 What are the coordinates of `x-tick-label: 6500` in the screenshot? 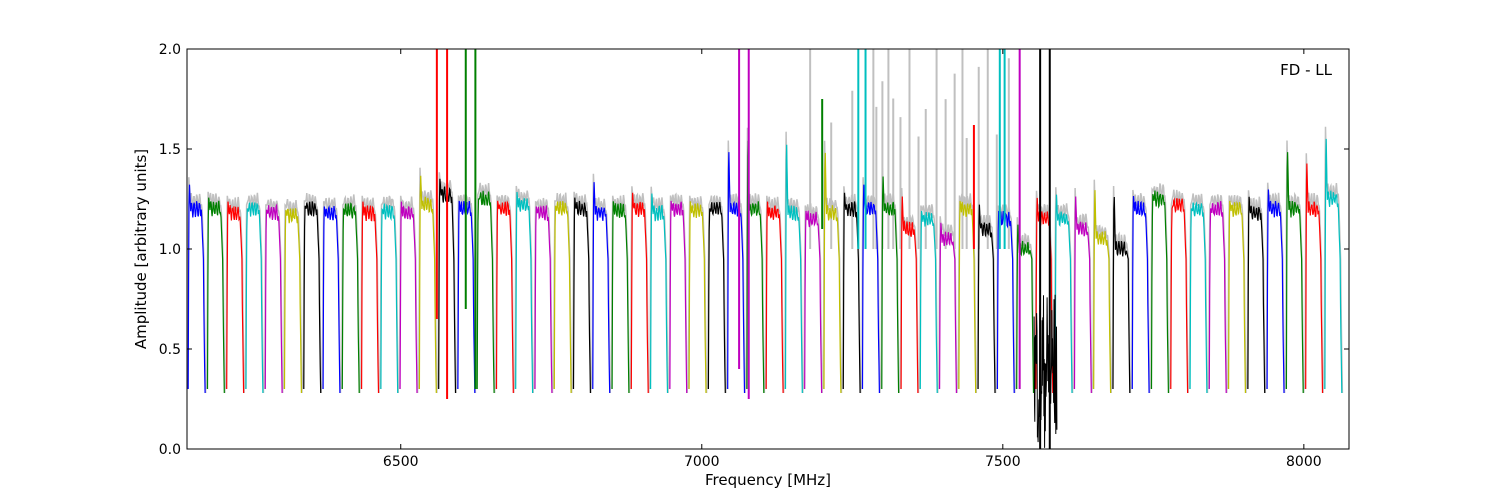 It's located at (401, 462).